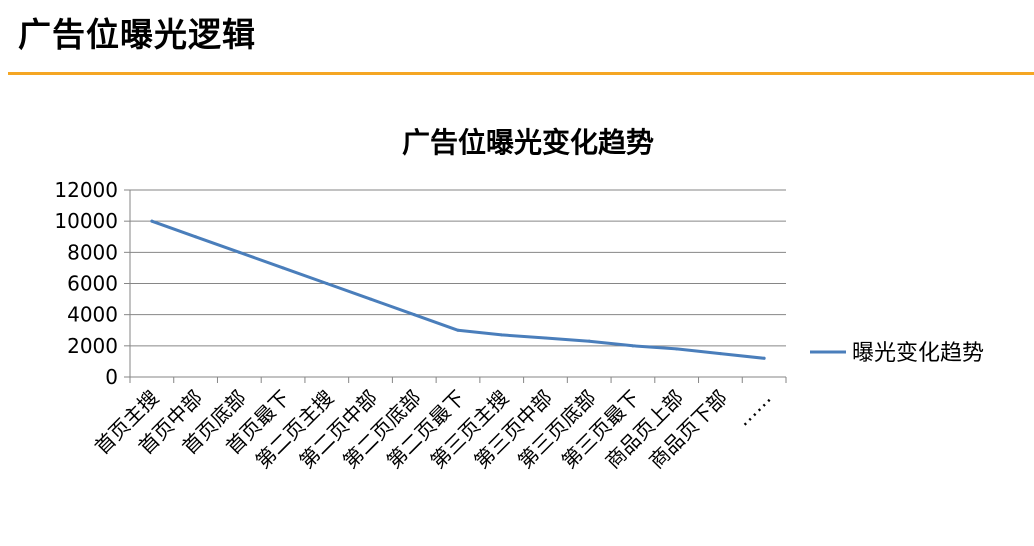 This screenshot has height=546, width=1034. Describe the element at coordinates (92, 284) in the screenshot. I see `y-tick-label: 6000` at that location.